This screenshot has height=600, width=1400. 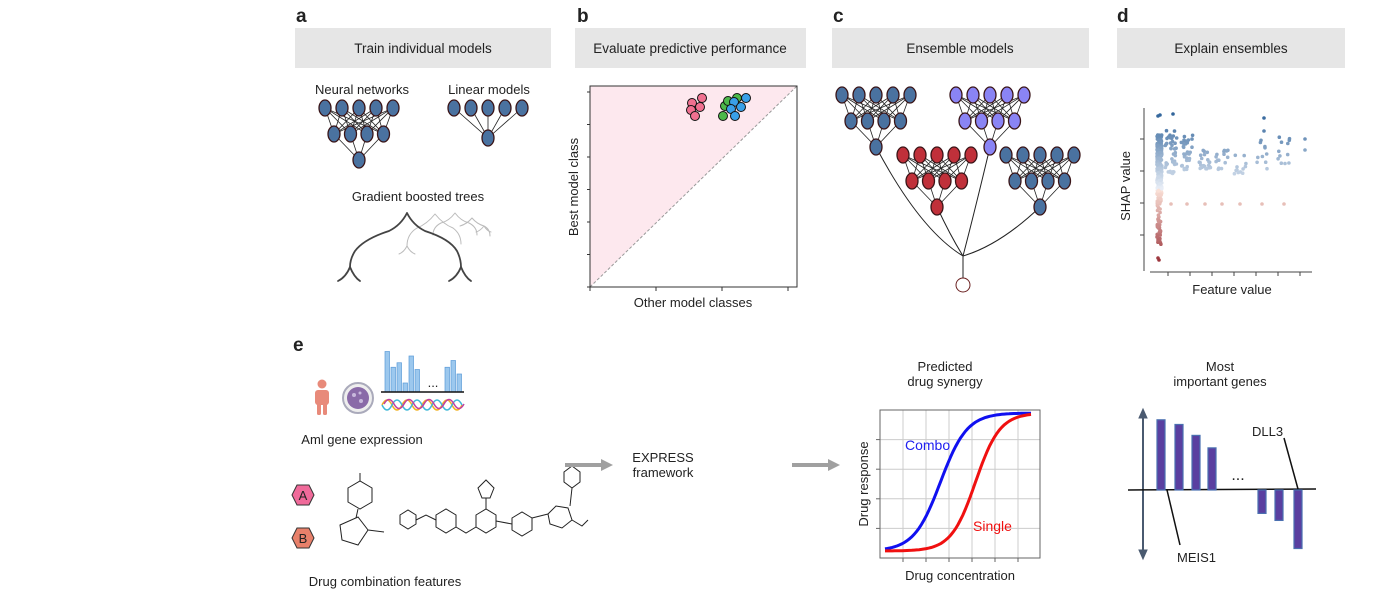 I want to click on linear-model-icon, so click(x=488, y=123).